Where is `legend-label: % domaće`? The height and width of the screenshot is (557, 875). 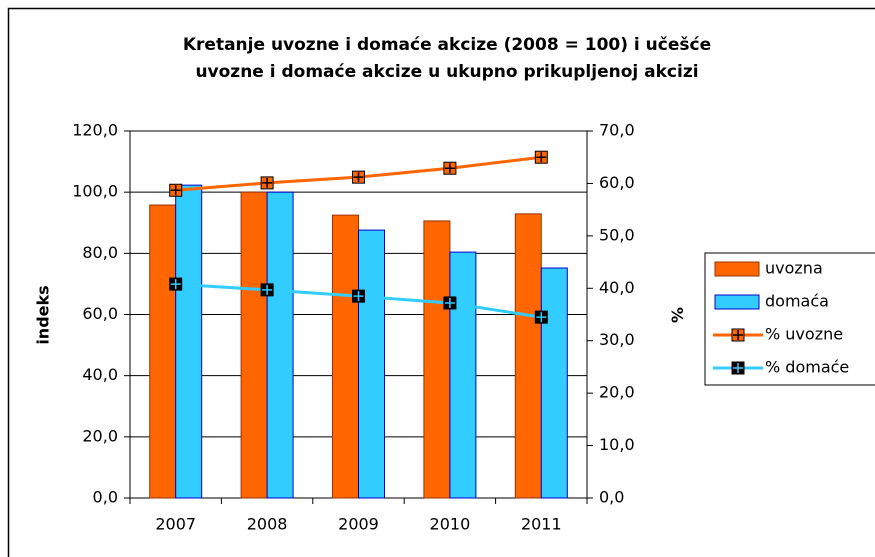 legend-label: % domaće is located at coordinates (807, 367).